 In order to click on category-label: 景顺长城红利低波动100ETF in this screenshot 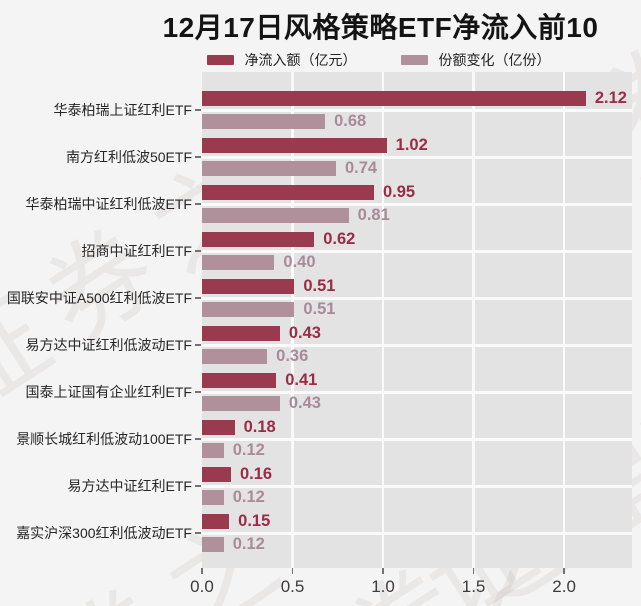, I will do `click(104, 439)`.